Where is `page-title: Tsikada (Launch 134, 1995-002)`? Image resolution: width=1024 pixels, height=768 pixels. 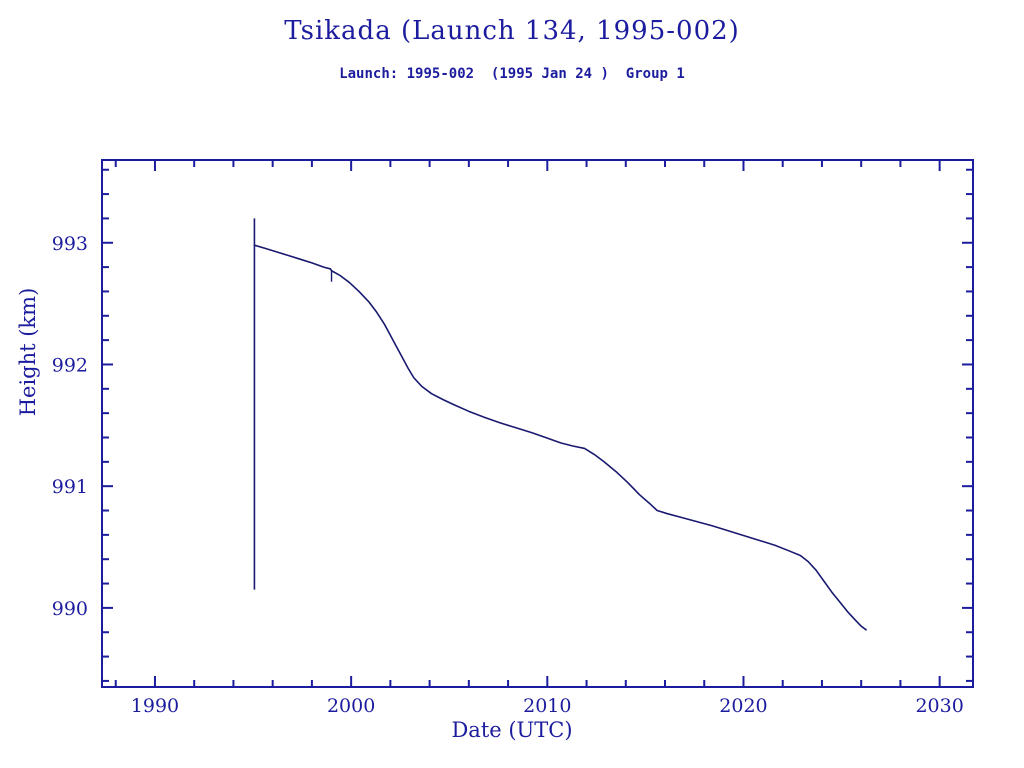 page-title: Tsikada (Launch 134, 1995-002) is located at coordinates (512, 31).